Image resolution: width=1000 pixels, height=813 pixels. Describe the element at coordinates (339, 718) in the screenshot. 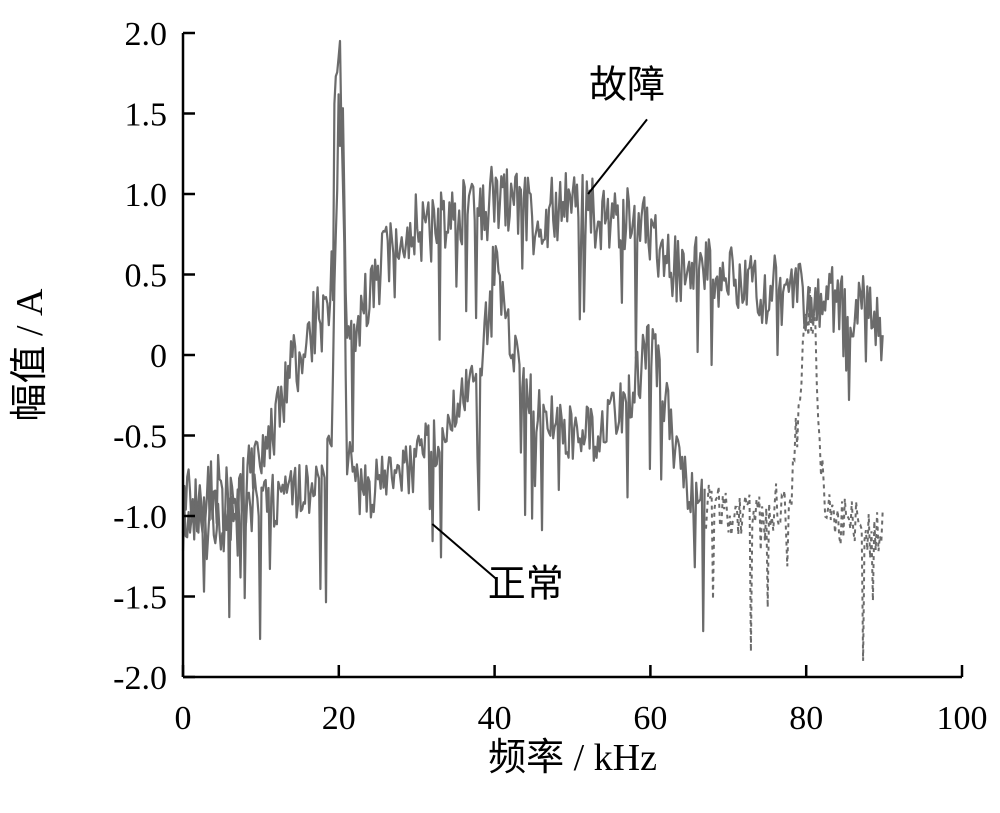

I see `x-tick-label: 20` at that location.